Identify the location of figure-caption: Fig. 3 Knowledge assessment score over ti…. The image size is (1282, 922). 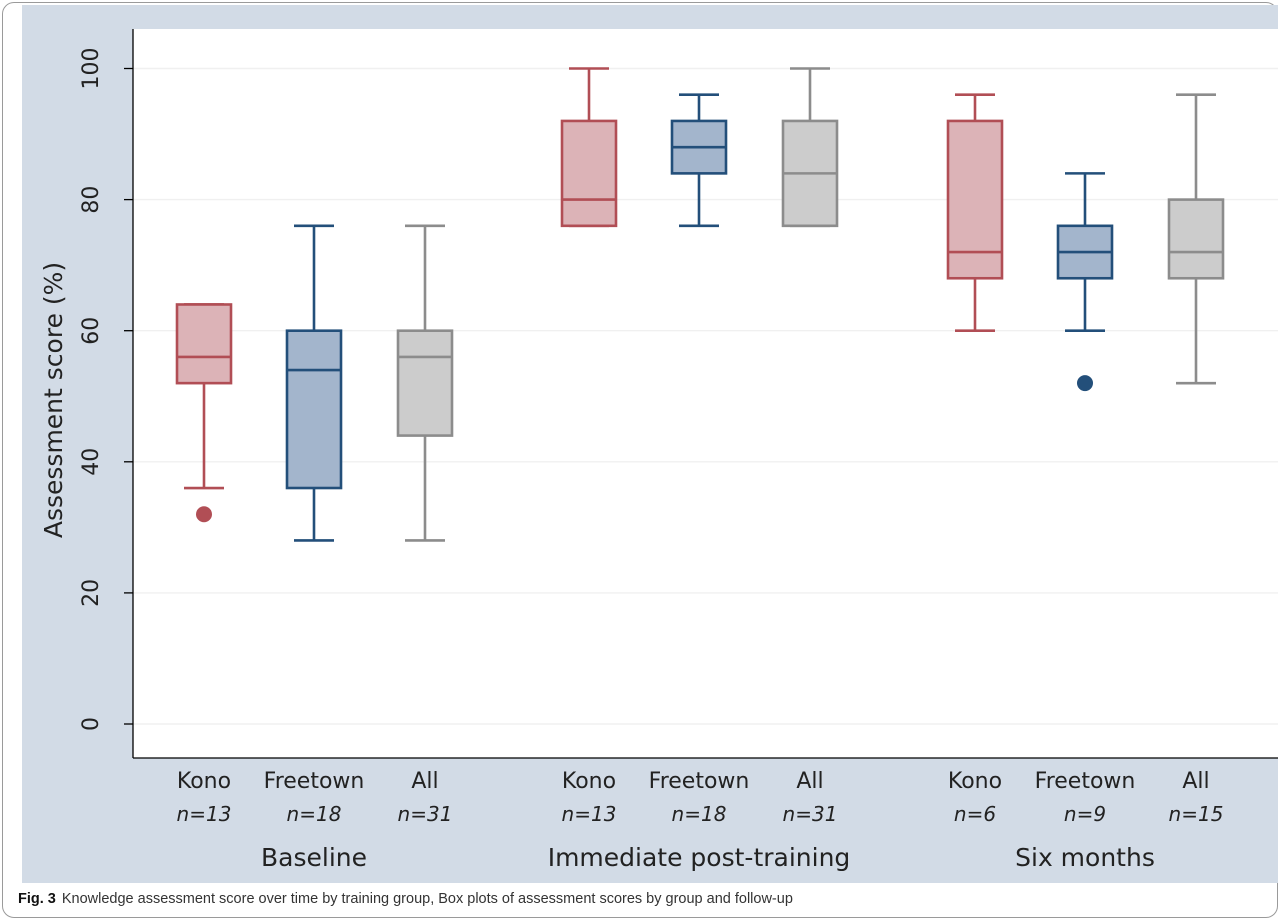
(405, 899).